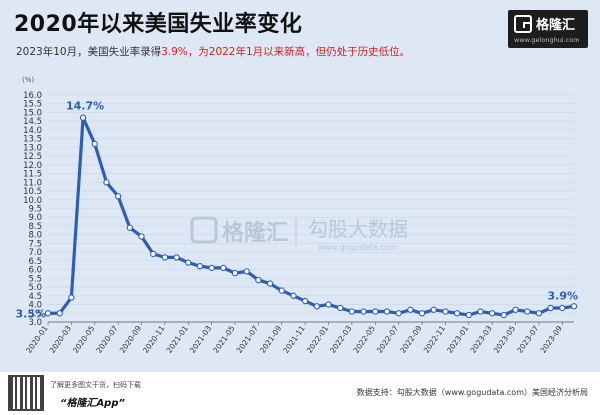 This screenshot has height=415, width=600. I want to click on data-label: 14.7%, so click(85, 106).